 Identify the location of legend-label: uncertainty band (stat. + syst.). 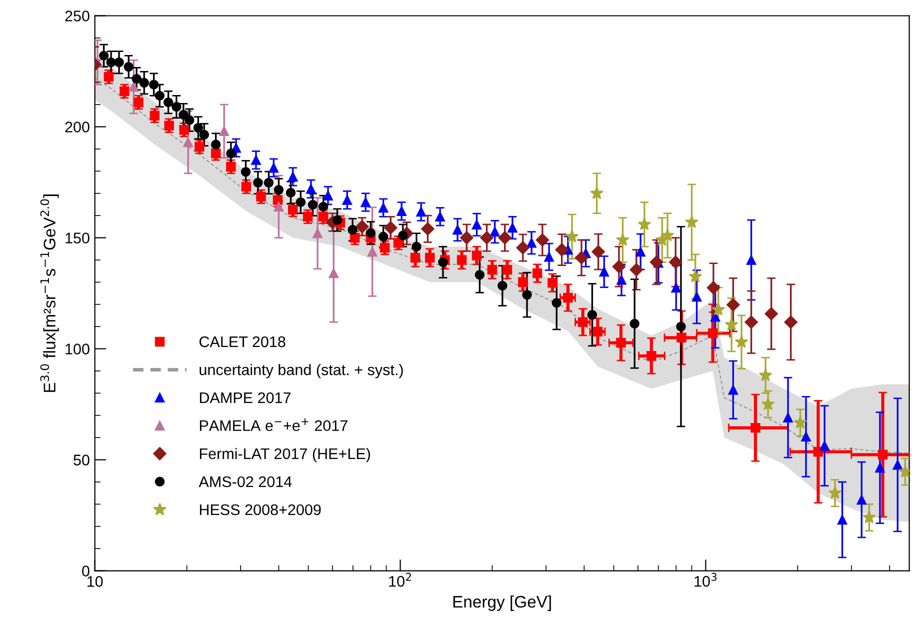
(301, 371).